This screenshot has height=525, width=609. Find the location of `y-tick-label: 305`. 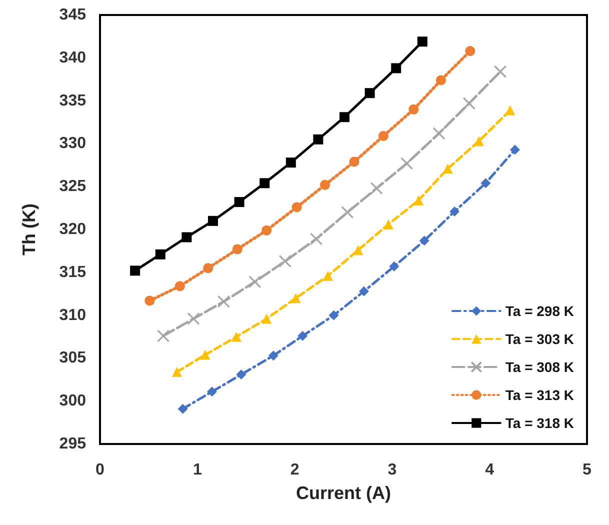

y-tick-label: 305 is located at coordinates (72, 358).